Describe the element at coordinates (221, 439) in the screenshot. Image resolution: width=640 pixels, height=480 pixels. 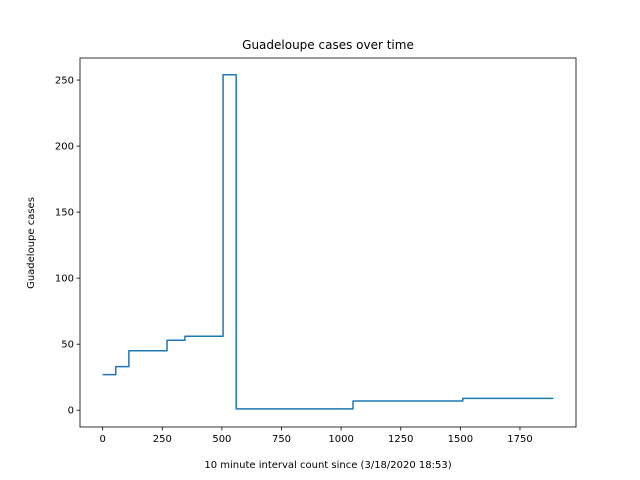
I see `x-tick-label: 500` at that location.